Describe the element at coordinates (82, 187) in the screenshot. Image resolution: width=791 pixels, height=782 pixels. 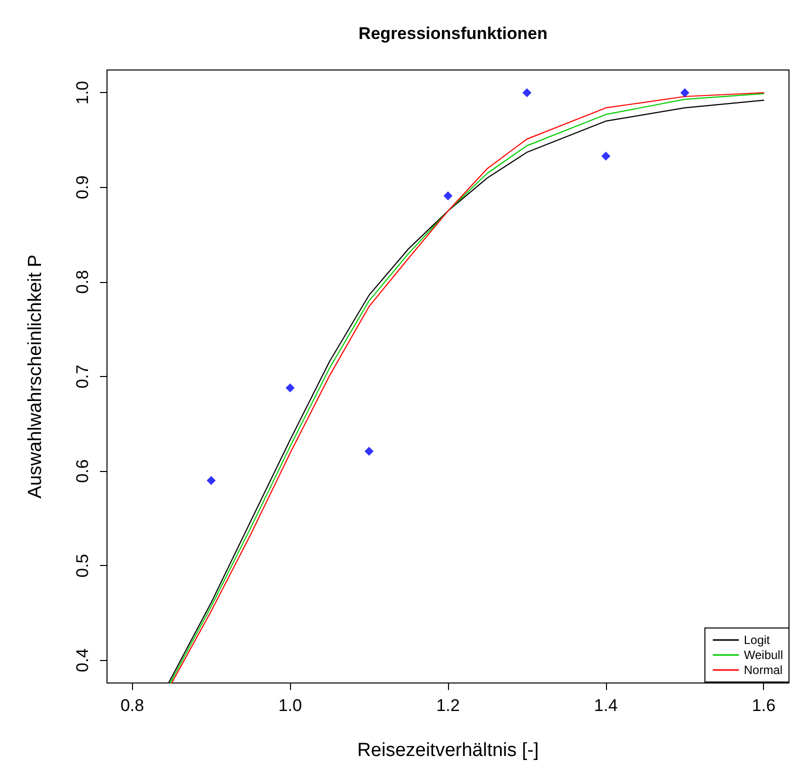
I see `y-tick-label: 0.9` at that location.